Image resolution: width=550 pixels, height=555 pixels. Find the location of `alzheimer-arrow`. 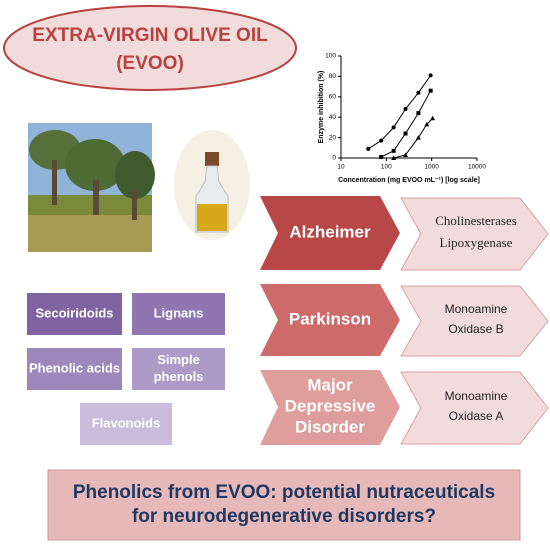

alzheimer-arrow is located at coordinates (330, 233).